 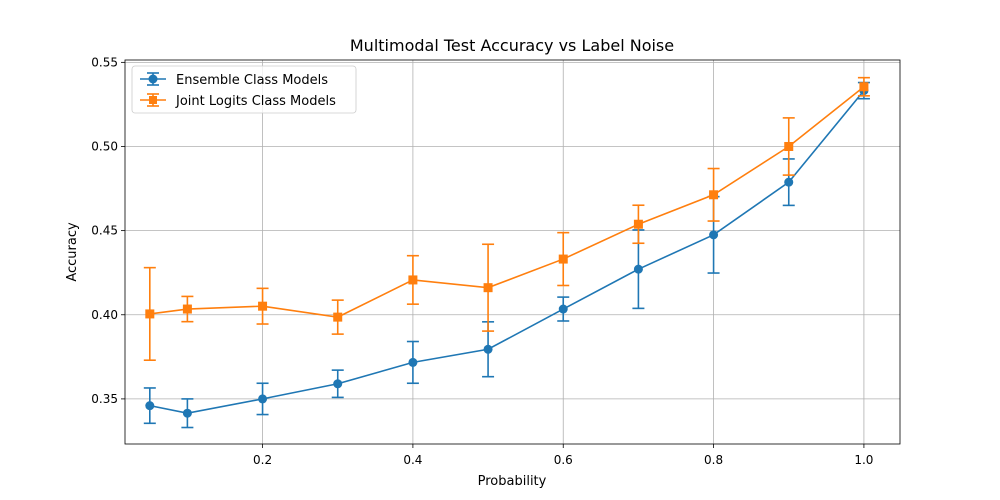 I want to click on y-axis-label: Accuracy, so click(x=72, y=252).